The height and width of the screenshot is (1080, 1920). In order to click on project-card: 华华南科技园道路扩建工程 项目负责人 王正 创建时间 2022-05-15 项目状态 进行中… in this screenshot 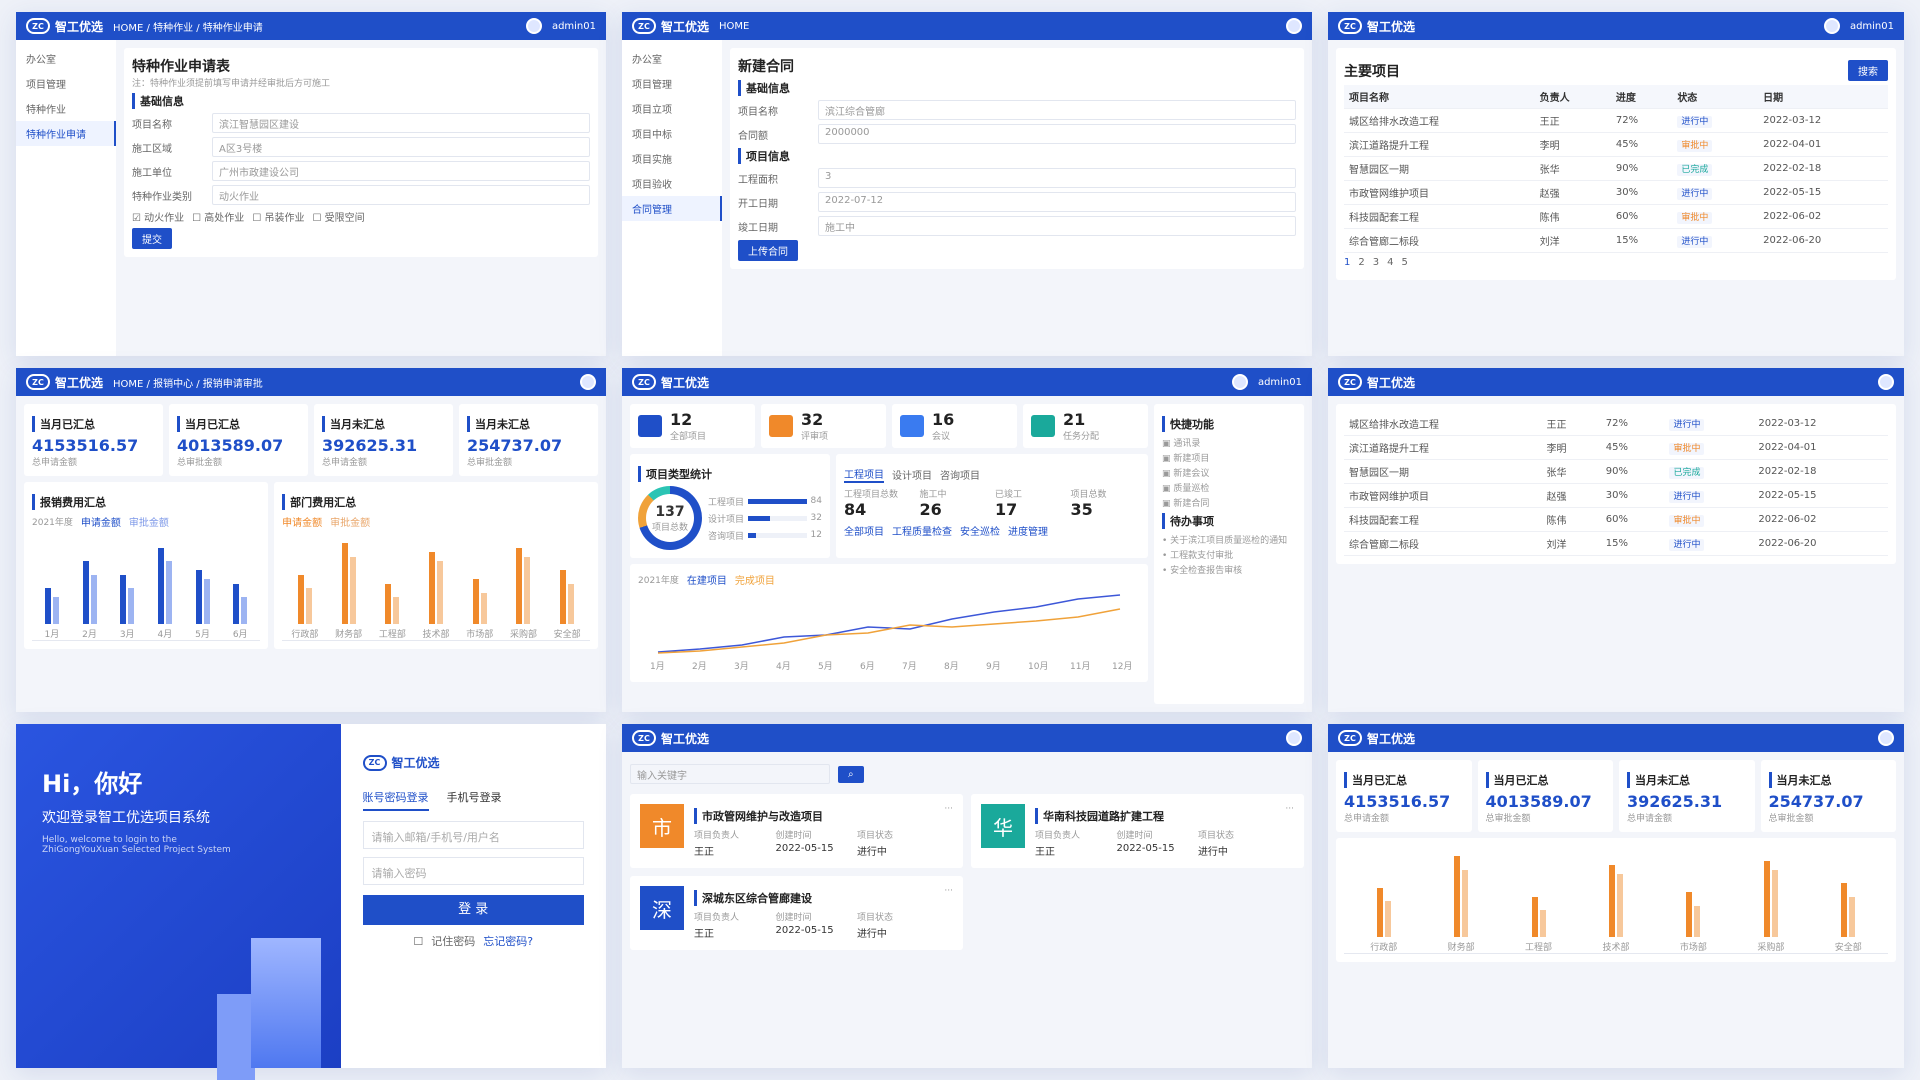, I will do `click(1137, 831)`.